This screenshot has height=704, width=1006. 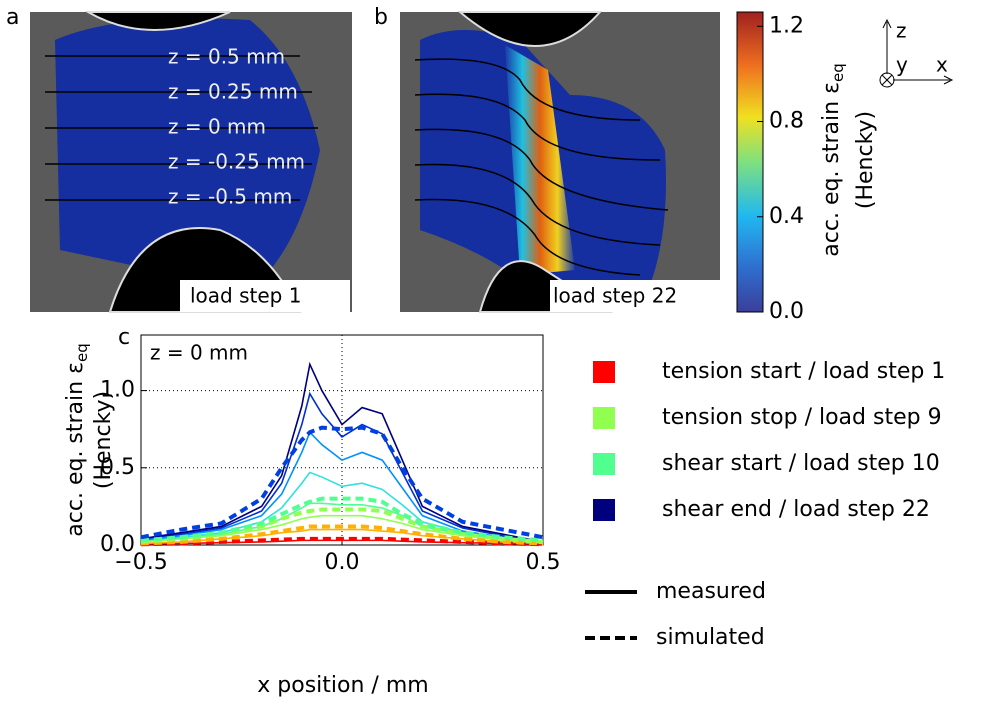 I want to click on legend-label: shear end / load step 22, so click(x=796, y=509).